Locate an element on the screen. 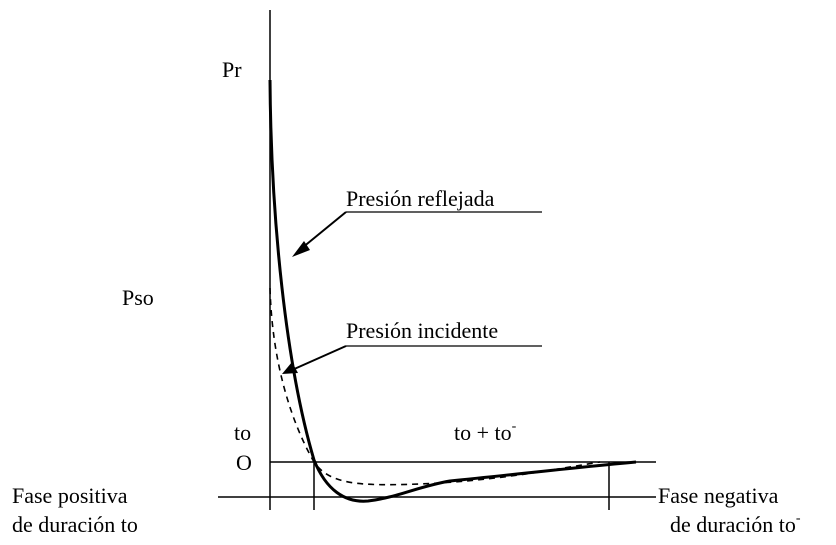 The width and height of the screenshot is (836, 545). negative-phase-duration-label: de duración to- is located at coordinates (735, 524).